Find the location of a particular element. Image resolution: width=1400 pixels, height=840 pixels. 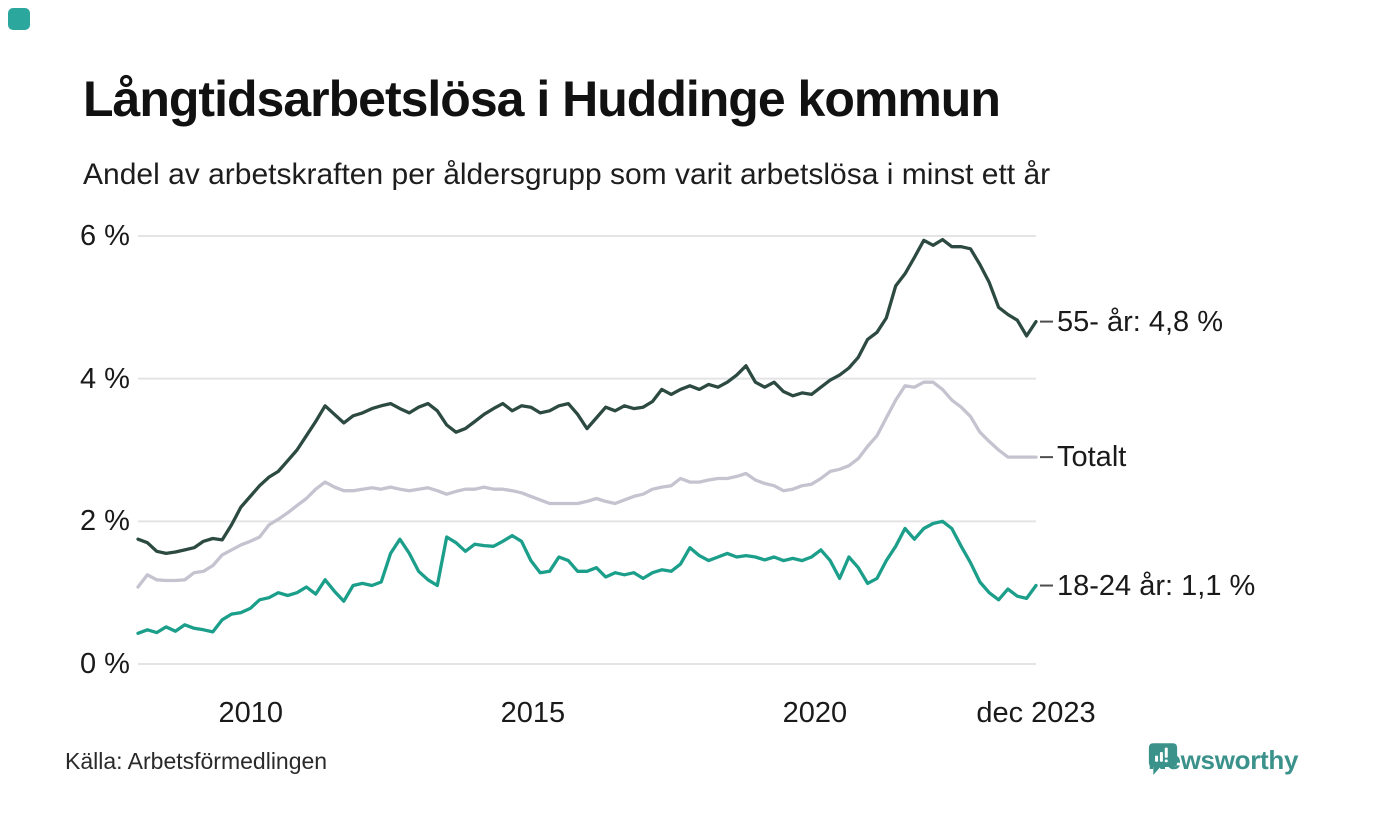

x-axis-tick-label: dec 2023 is located at coordinates (1036, 713).